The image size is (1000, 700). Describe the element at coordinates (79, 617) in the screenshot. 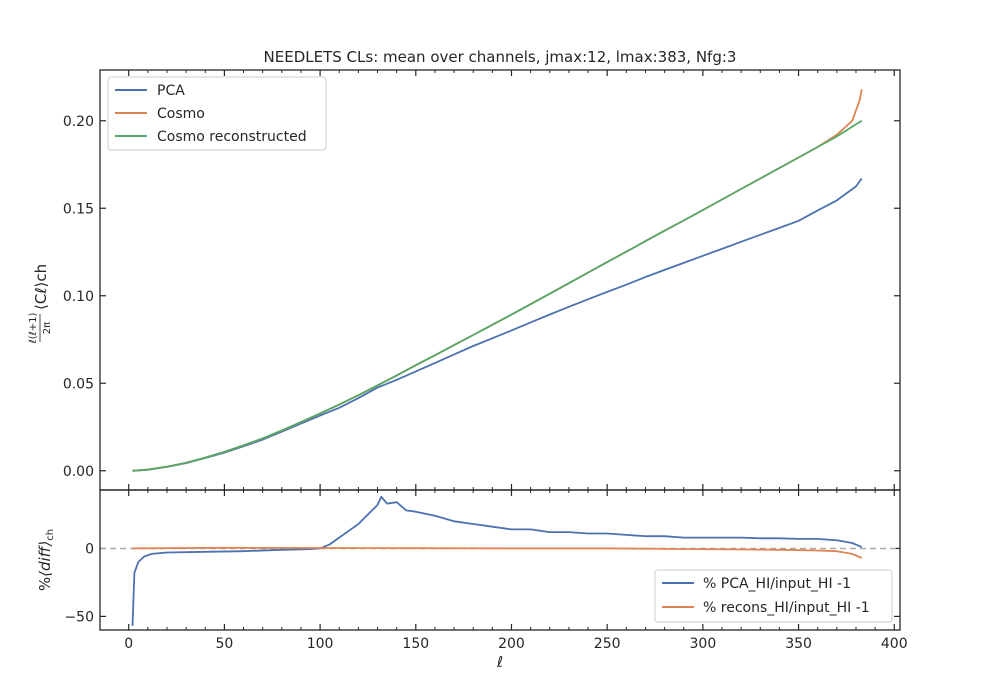

I see `bottom-ytick-label: −50` at that location.